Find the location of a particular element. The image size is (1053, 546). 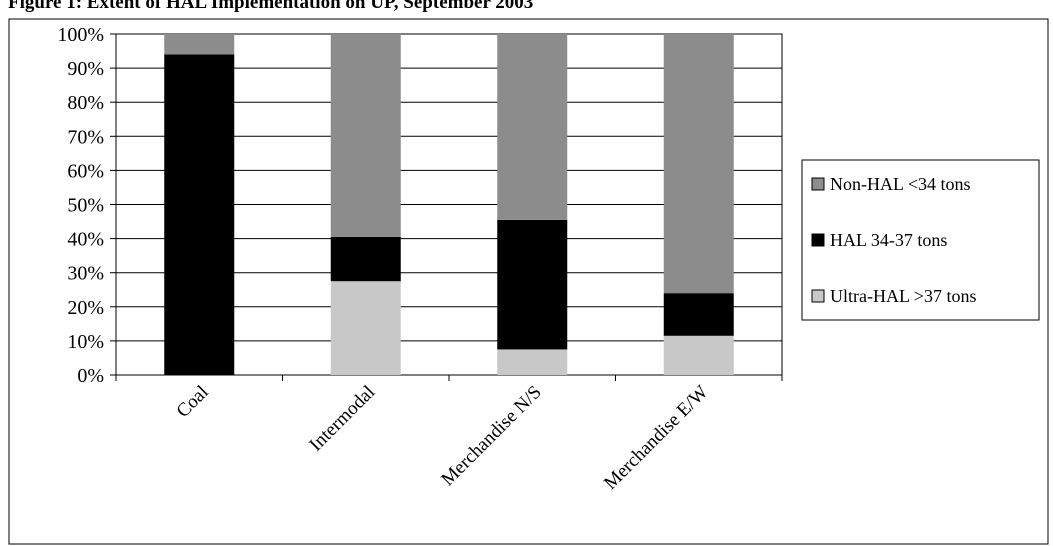

y-tick-label: 0% is located at coordinates (90, 376).